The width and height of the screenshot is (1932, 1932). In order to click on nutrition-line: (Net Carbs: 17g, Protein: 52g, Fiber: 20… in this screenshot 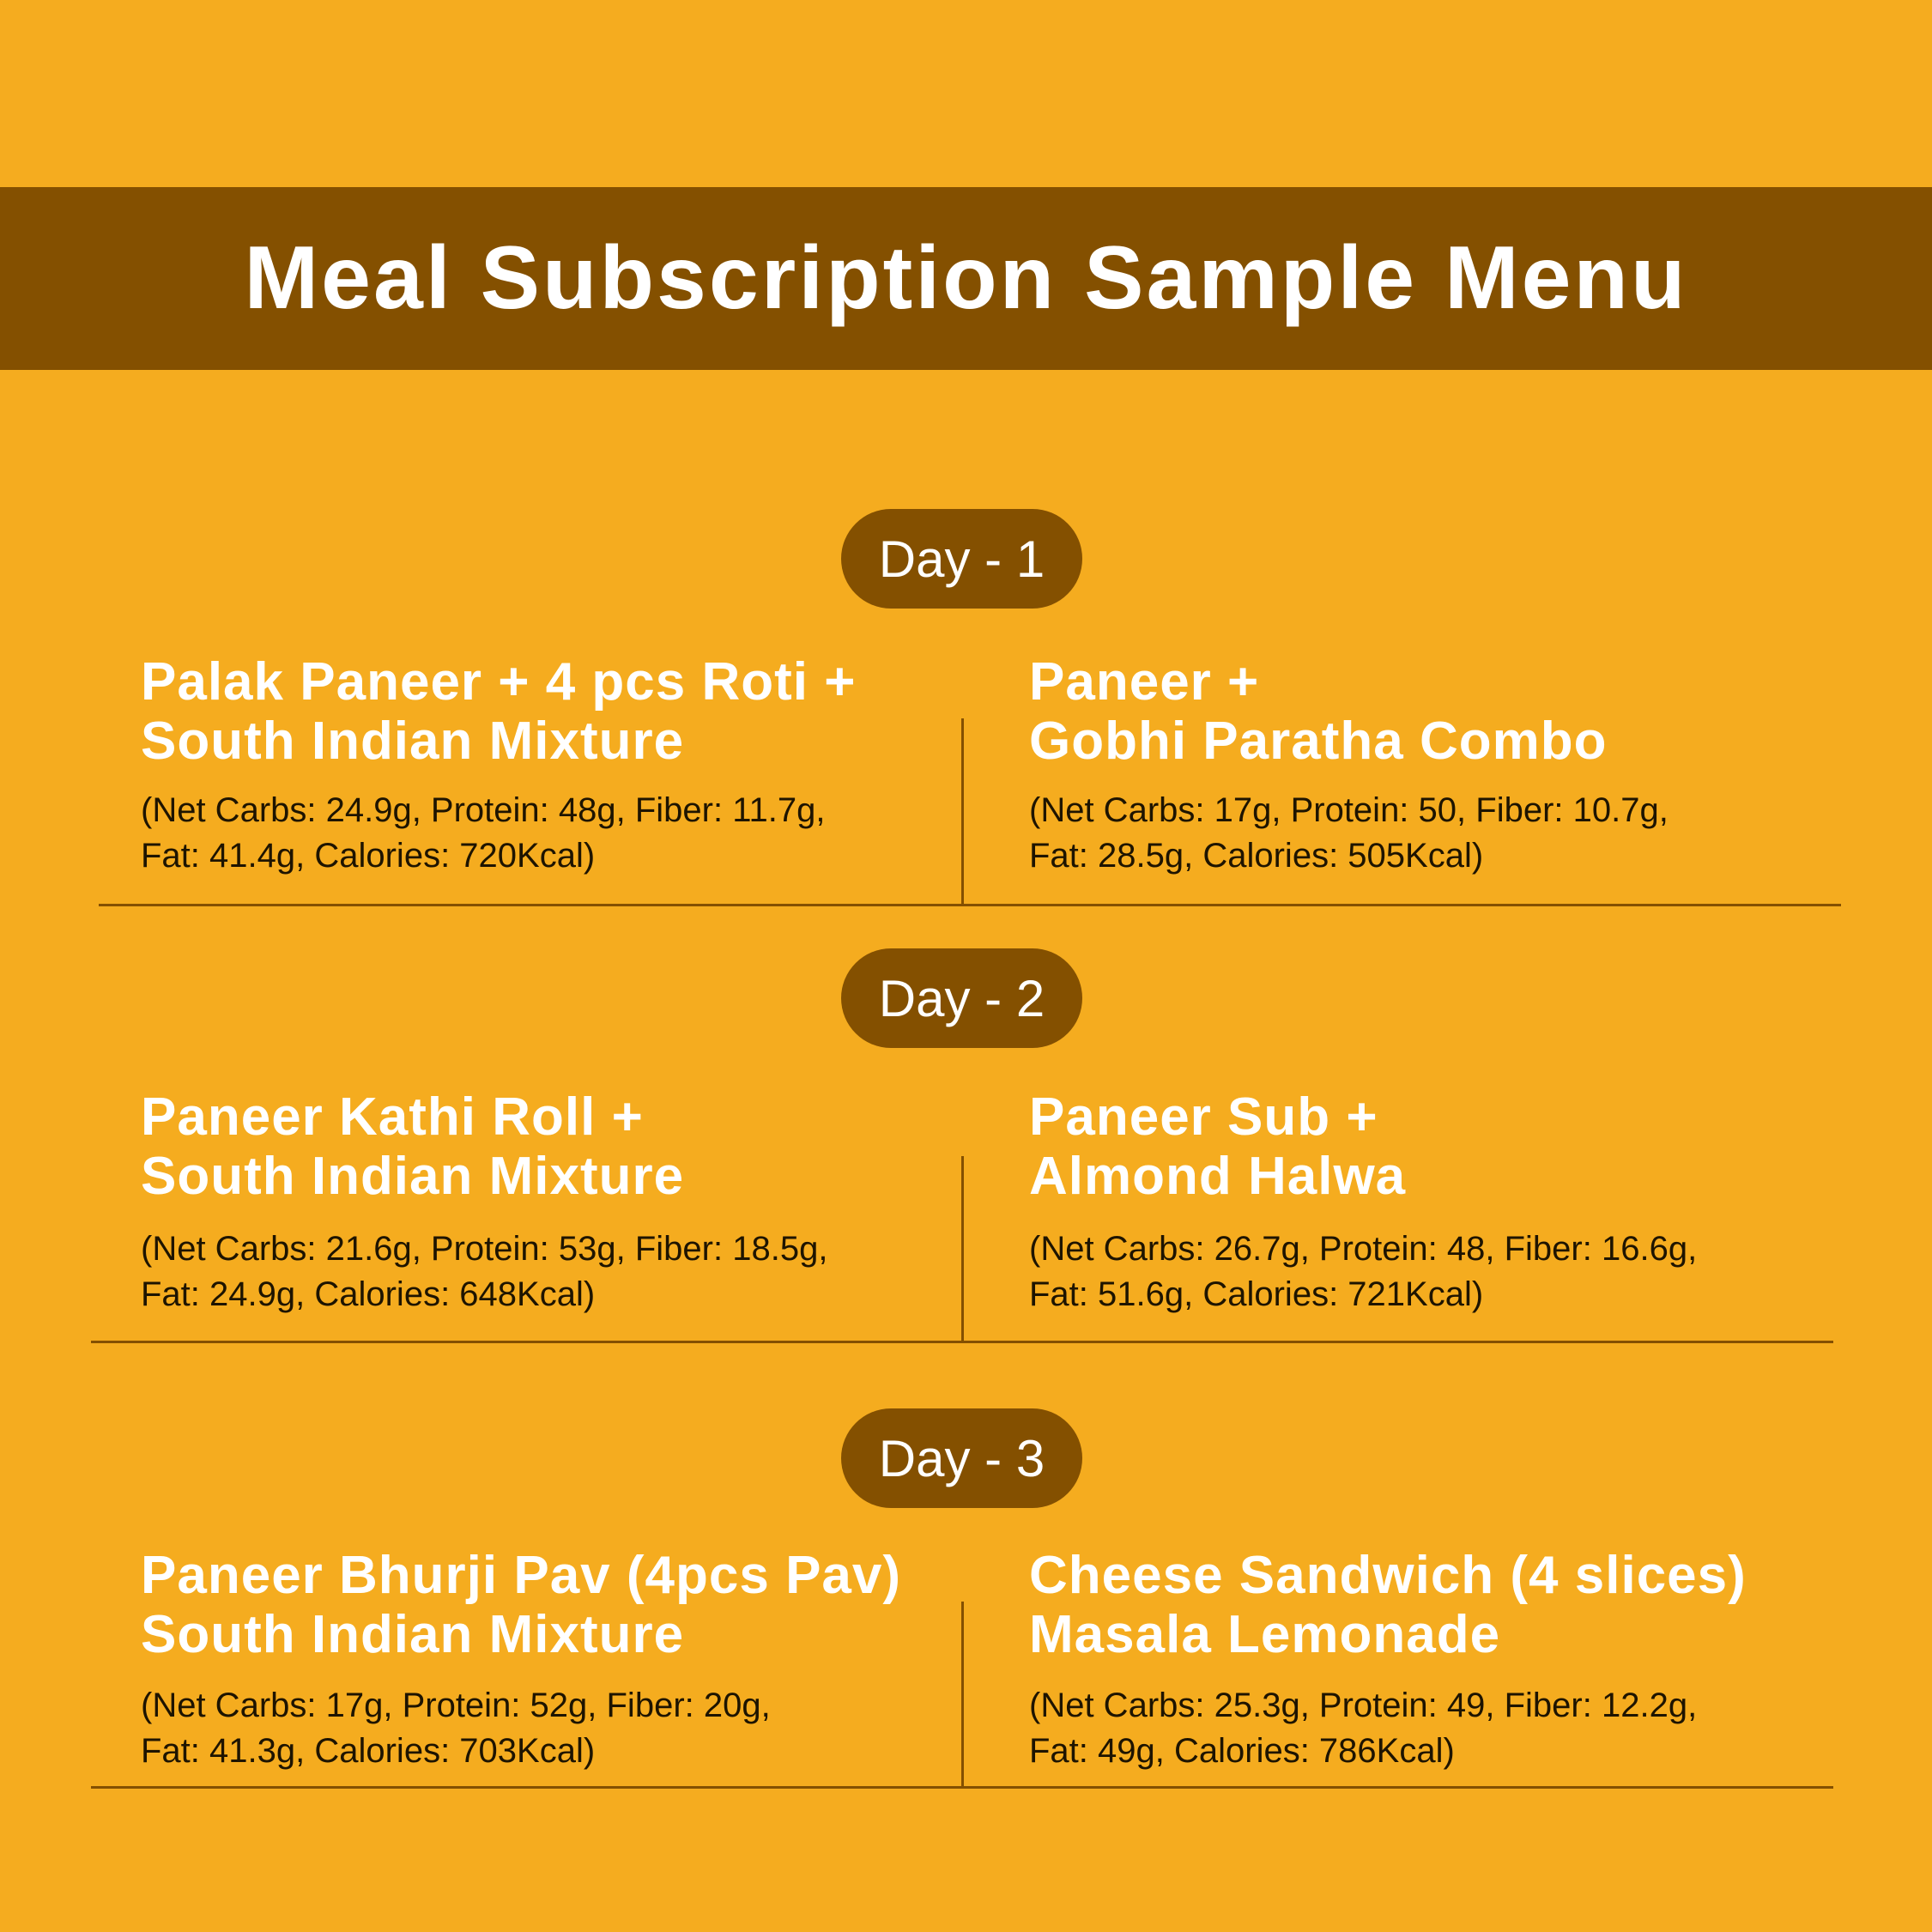, I will do `click(456, 1706)`.